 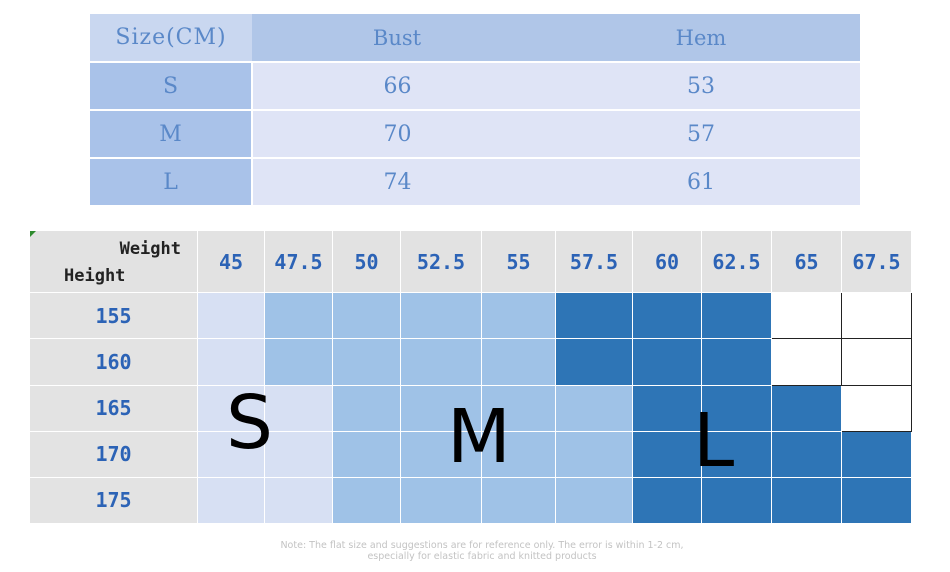 I want to click on height-header: 165, so click(x=113, y=408).